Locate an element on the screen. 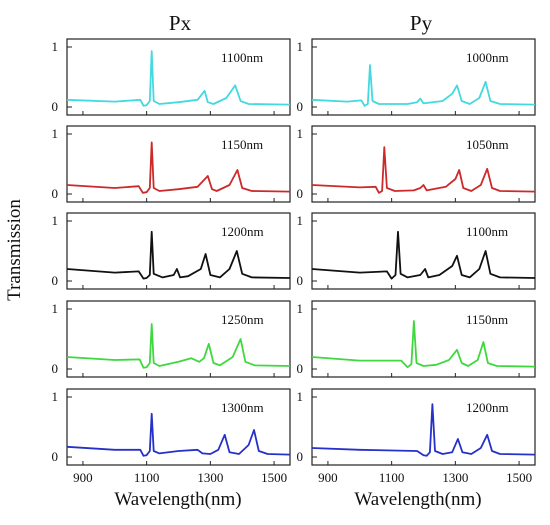 This screenshot has height=525, width=550. column-title-px: Px is located at coordinates (180, 23).